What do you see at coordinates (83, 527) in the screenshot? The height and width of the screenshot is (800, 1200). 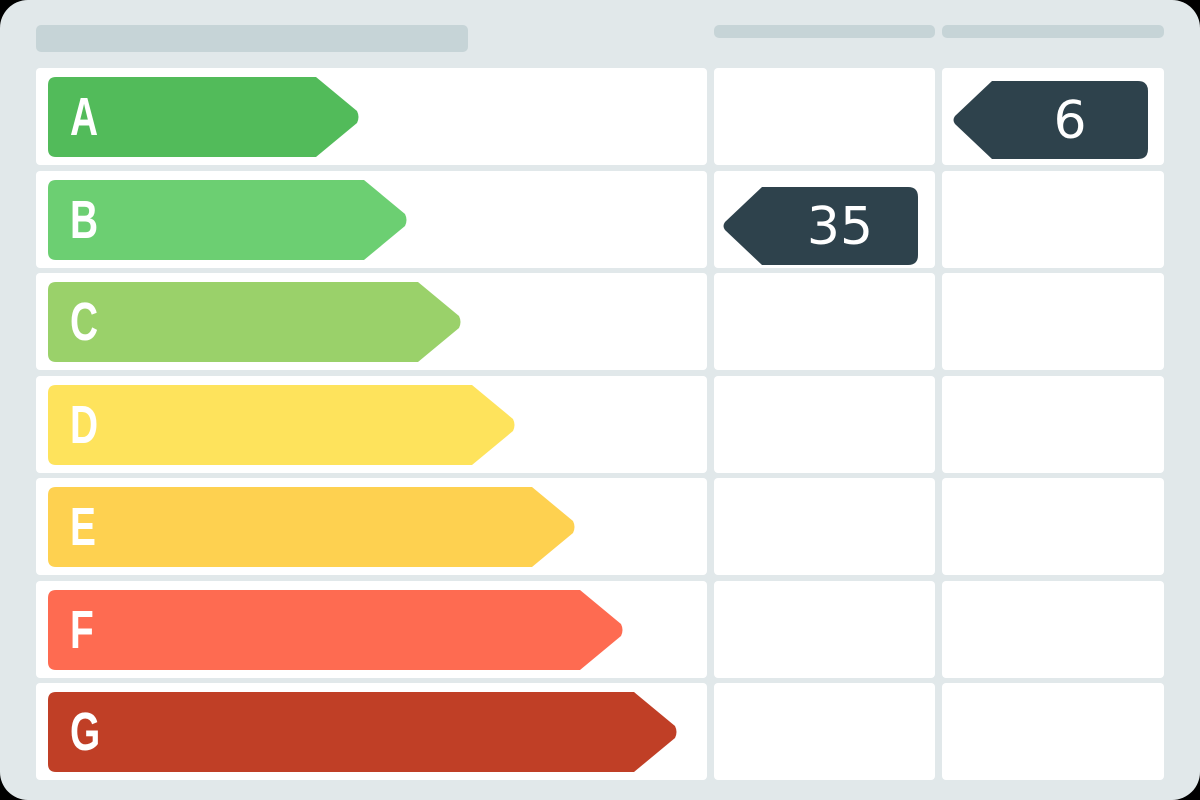 I see `rating-letter: E` at bounding box center [83, 527].